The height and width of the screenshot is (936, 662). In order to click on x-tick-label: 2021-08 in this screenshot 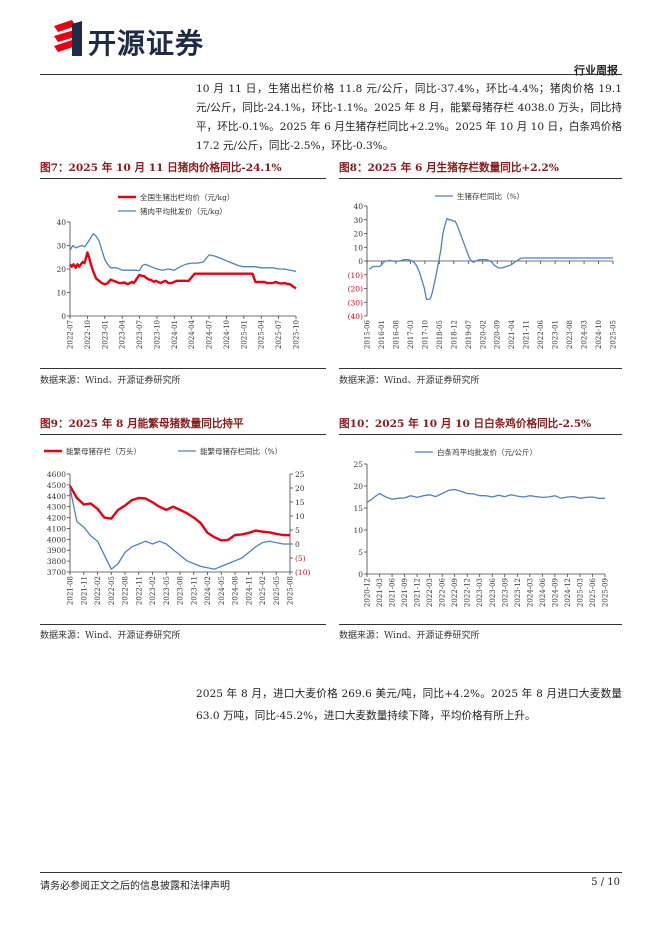, I will do `click(71, 590)`.